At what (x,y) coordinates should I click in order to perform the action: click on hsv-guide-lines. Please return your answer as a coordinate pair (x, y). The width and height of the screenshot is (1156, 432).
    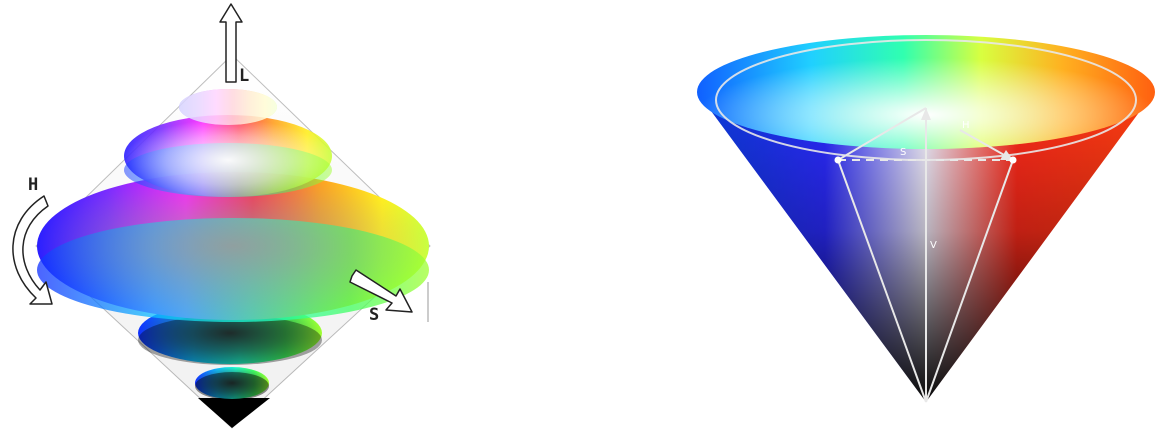
    Looking at the image, I should click on (925, 255).